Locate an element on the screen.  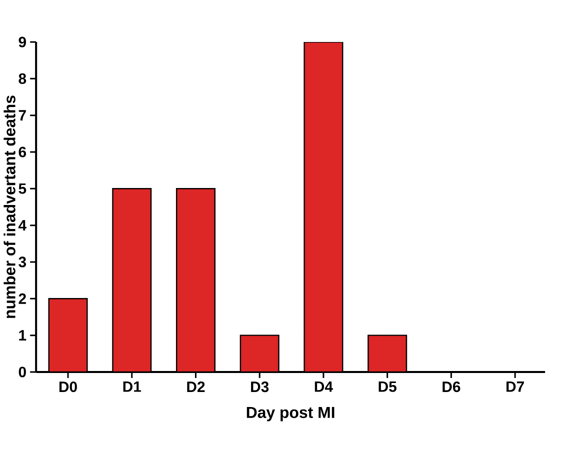
y-tick-label: 6 is located at coordinates (22, 152).